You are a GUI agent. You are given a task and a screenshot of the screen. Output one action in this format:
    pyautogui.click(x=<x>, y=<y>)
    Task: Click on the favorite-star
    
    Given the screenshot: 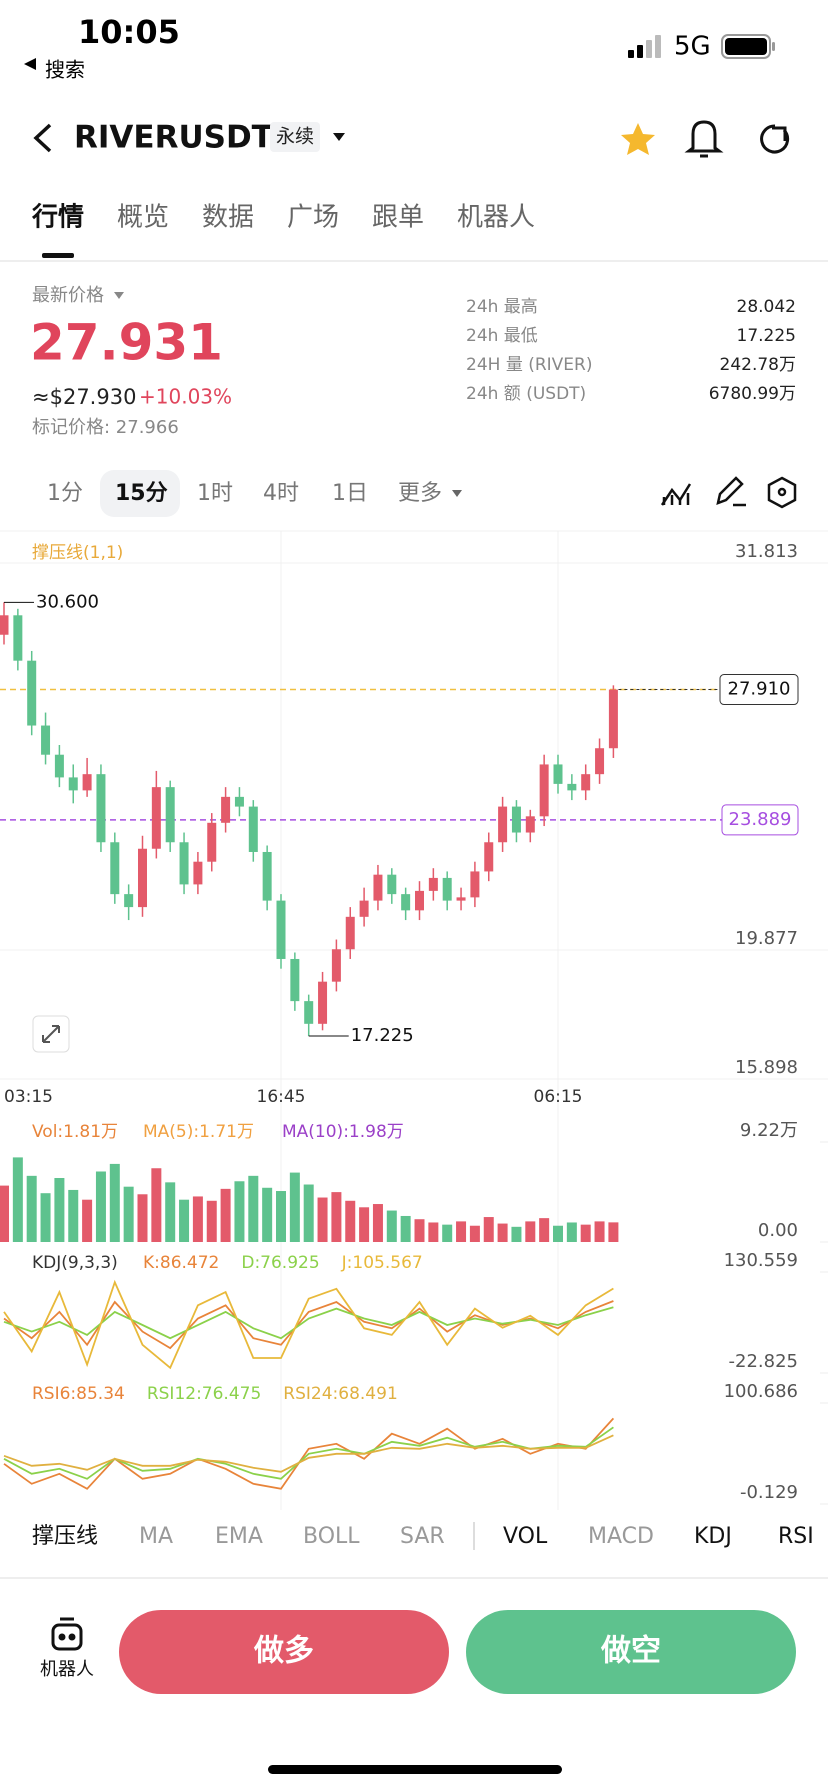 What is the action you would take?
    pyautogui.click(x=638, y=139)
    